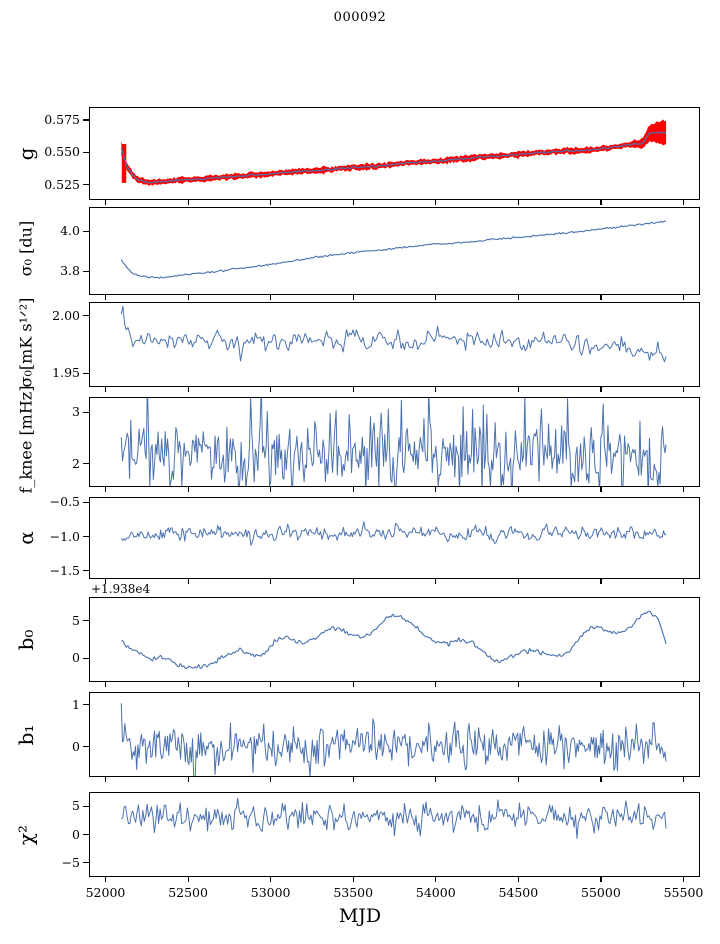 The width and height of the screenshot is (720, 944). What do you see at coordinates (62, 152) in the screenshot?
I see `y-tick-label: 0.550` at bounding box center [62, 152].